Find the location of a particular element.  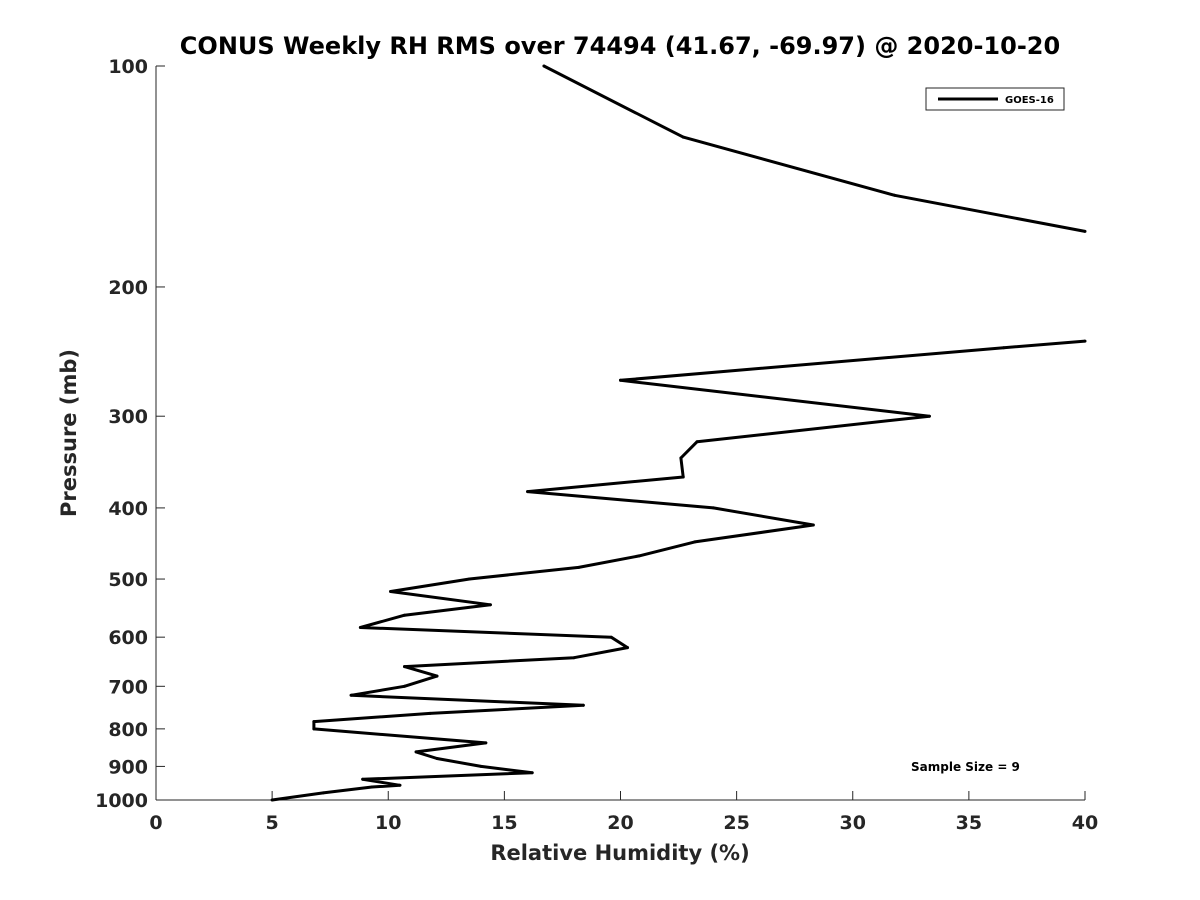

x-tick-label: 10 is located at coordinates (388, 823).